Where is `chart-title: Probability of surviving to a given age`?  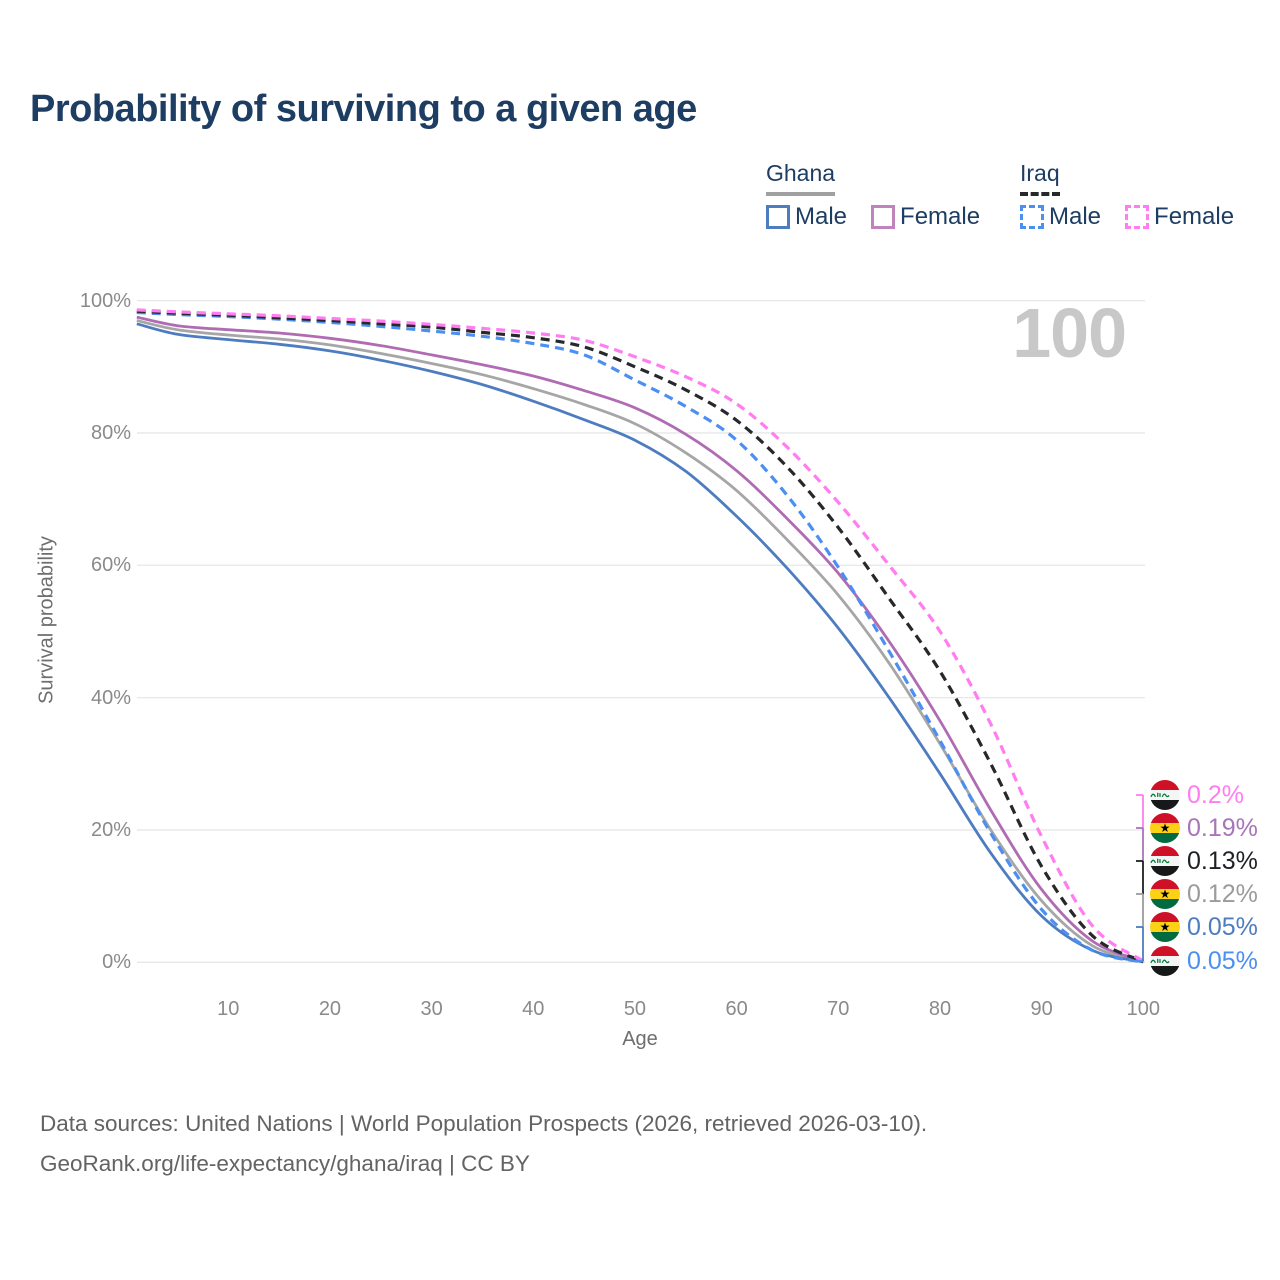 chart-title: Probability of surviving to a given age is located at coordinates (363, 109).